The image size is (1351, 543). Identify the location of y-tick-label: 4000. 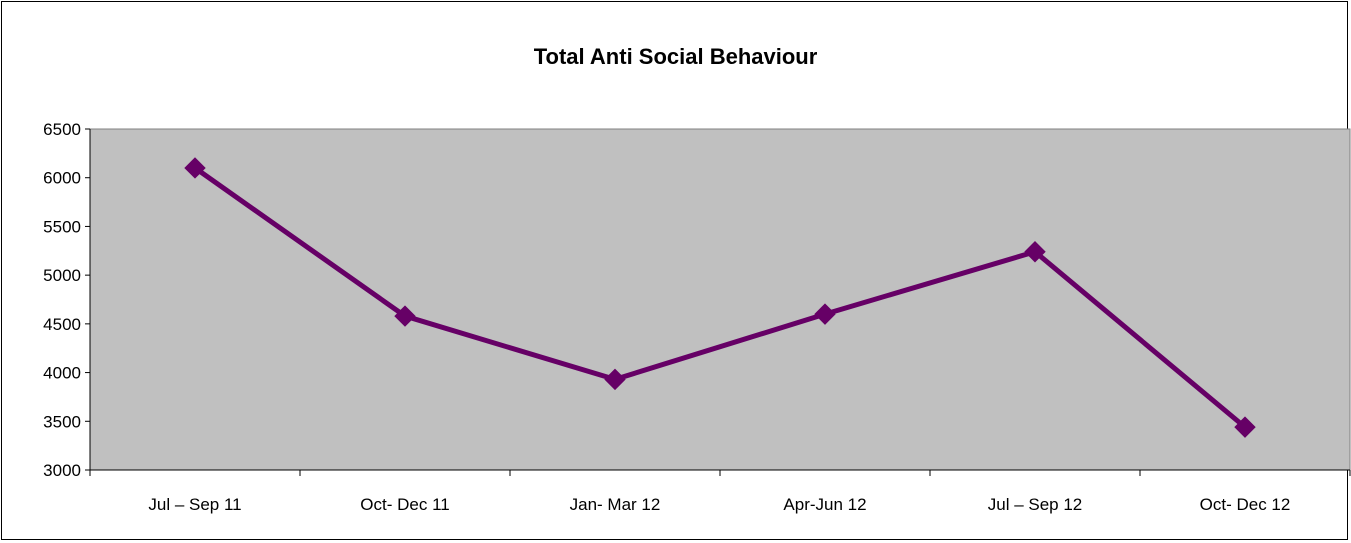
(62, 373).